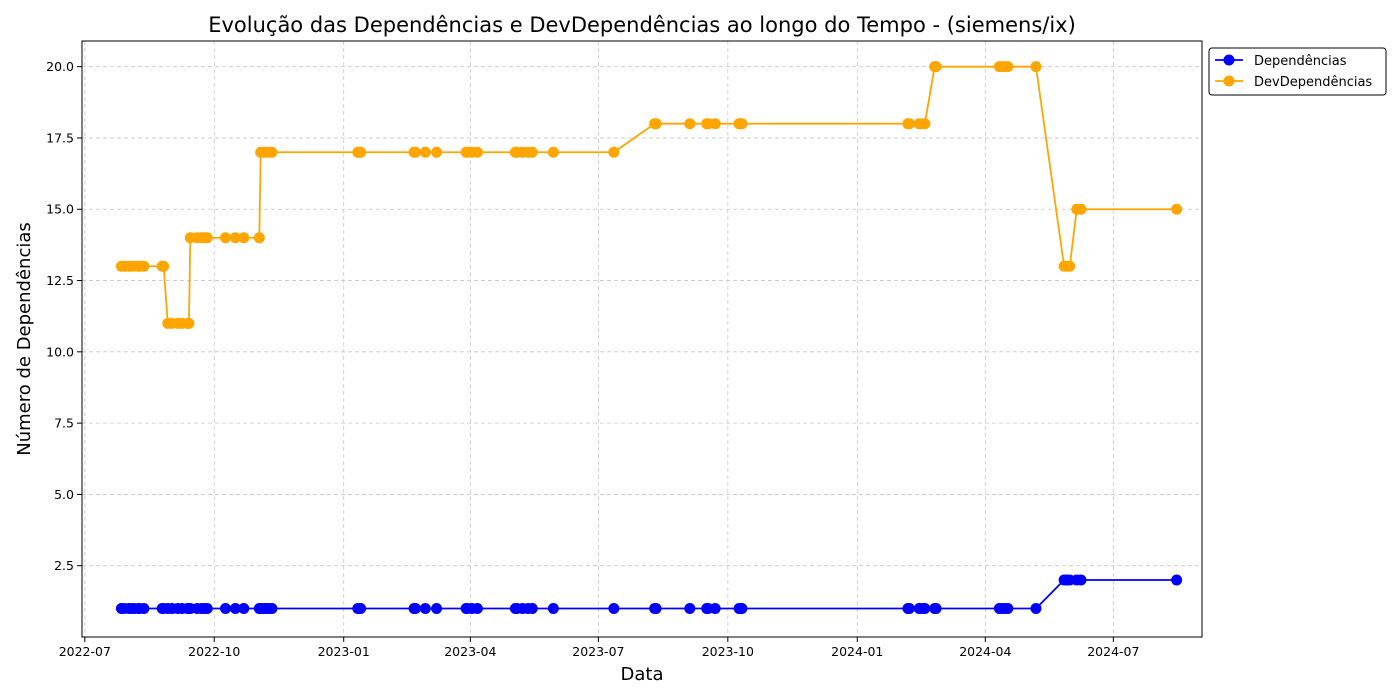 The height and width of the screenshot is (700, 1400). Describe the element at coordinates (1113, 651) in the screenshot. I see `x-tick-label: 2024-07` at that location.